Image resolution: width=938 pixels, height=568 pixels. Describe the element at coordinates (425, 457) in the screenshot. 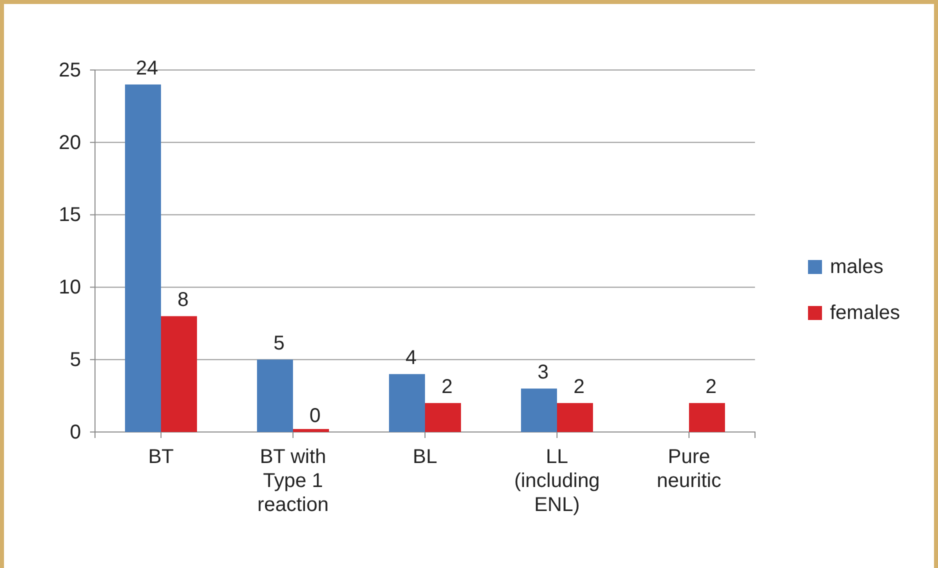

I see `x-tick-label: BL` at that location.